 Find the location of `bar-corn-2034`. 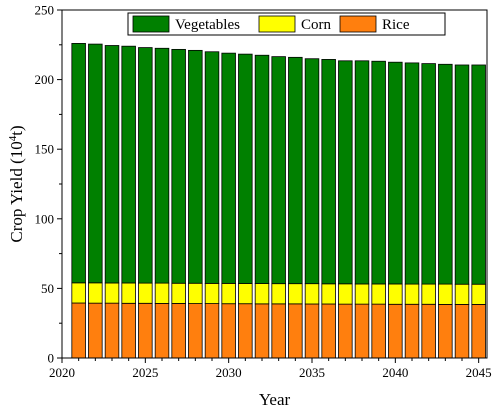

bar-corn-2034 is located at coordinates (295, 294).